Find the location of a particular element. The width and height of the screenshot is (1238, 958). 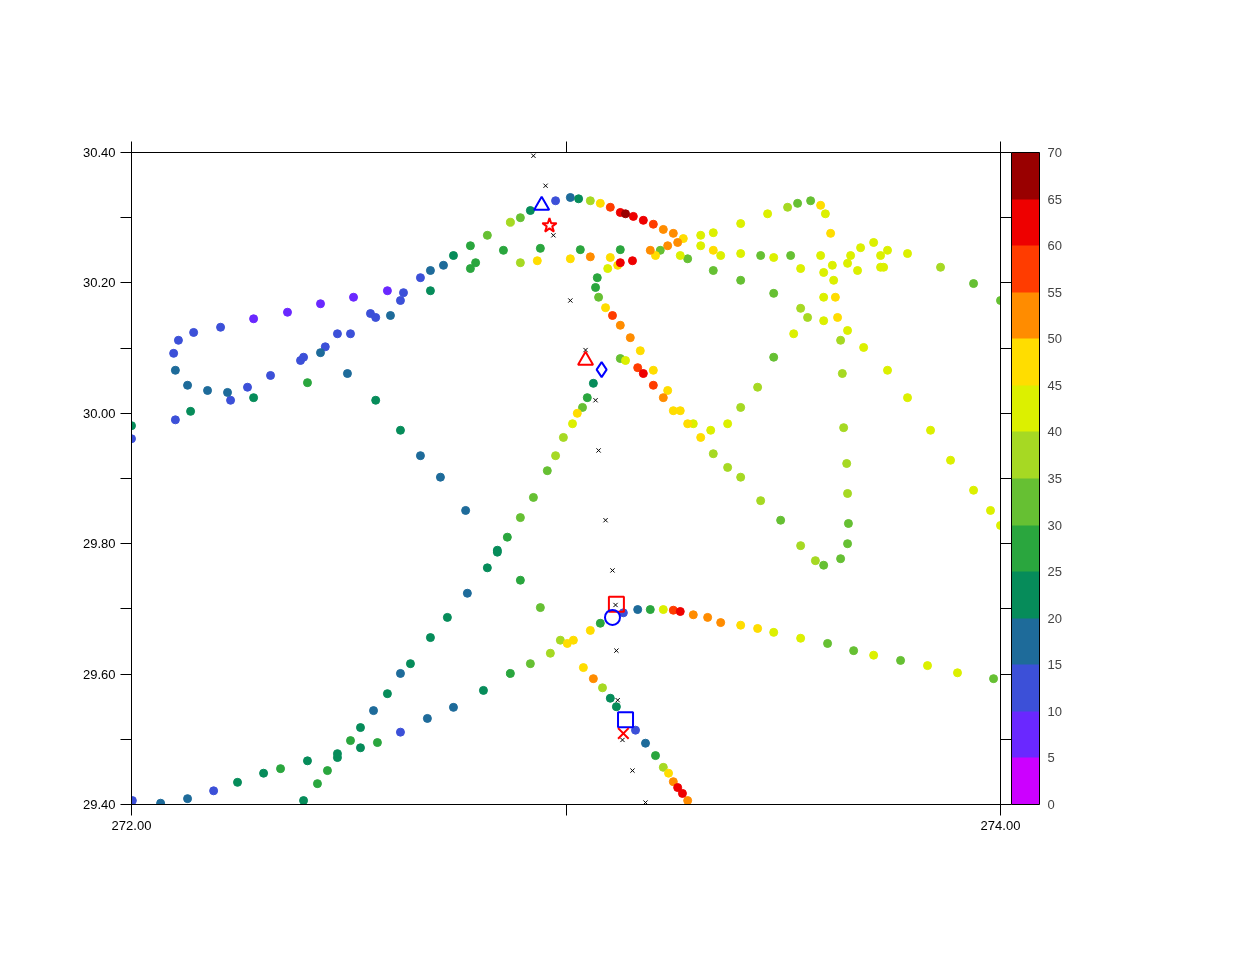

color-bar-label: 0 is located at coordinates (1051, 804).